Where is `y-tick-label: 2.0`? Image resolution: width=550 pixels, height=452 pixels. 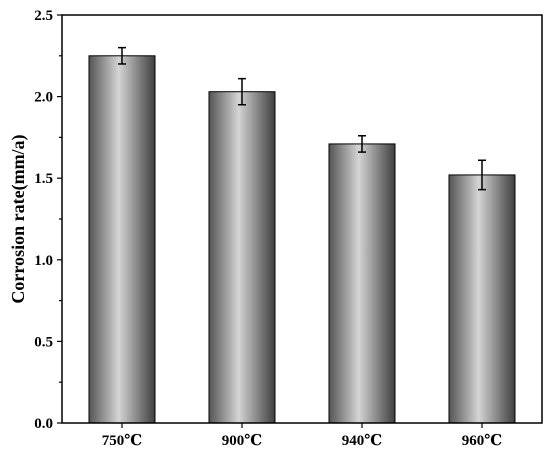
y-tick-label: 2.0 is located at coordinates (43, 98).